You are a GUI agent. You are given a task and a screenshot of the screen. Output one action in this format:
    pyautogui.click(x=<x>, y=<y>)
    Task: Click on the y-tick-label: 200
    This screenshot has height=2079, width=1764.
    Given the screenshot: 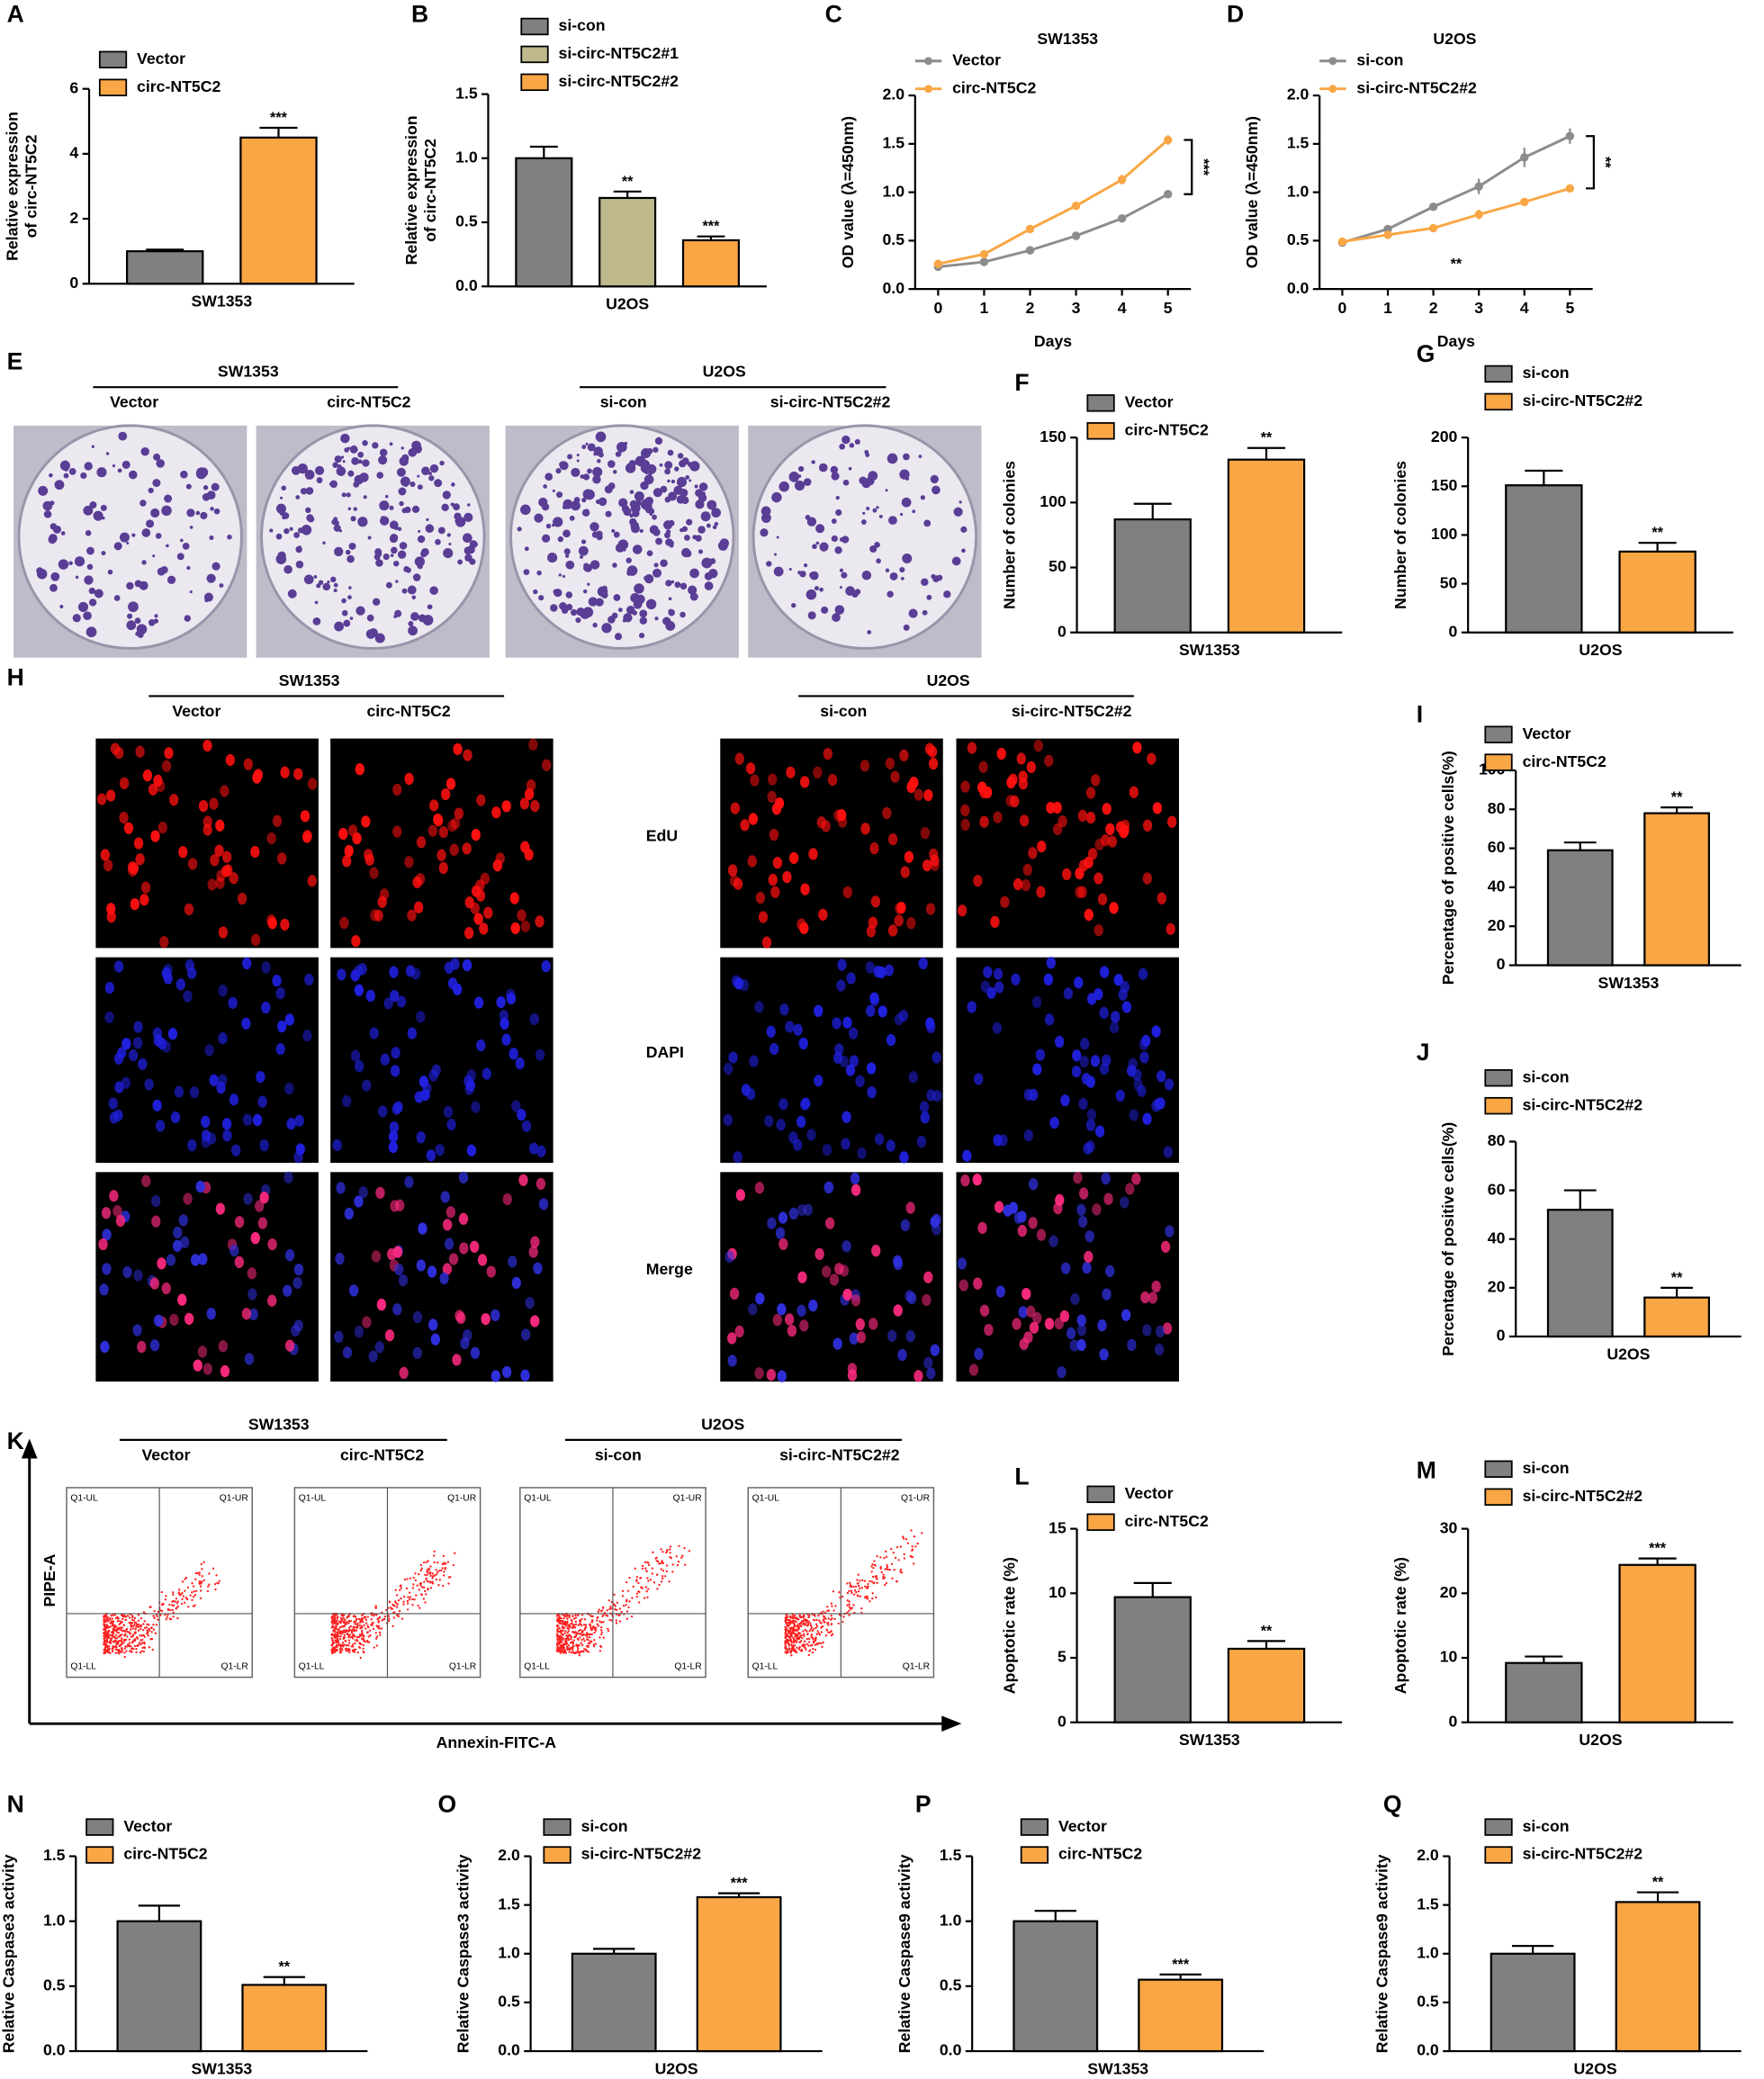 What is the action you would take?
    pyautogui.click(x=1444, y=437)
    